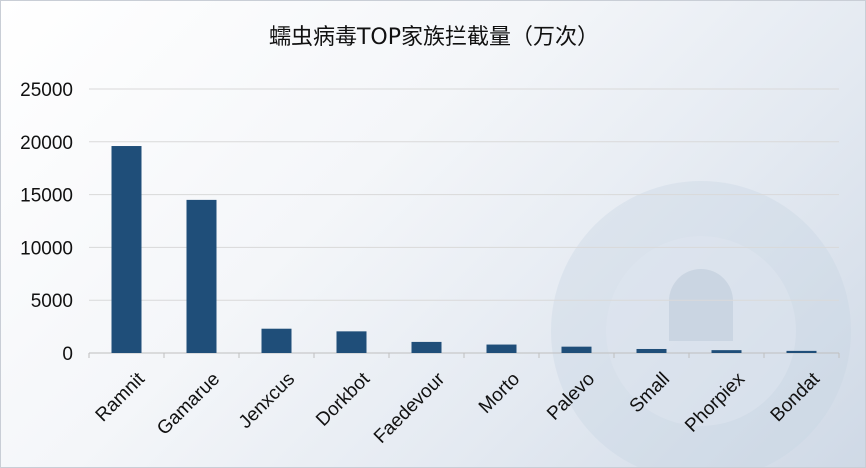  What do you see at coordinates (46, 90) in the screenshot?
I see `y-tick-label: 25000` at bounding box center [46, 90].